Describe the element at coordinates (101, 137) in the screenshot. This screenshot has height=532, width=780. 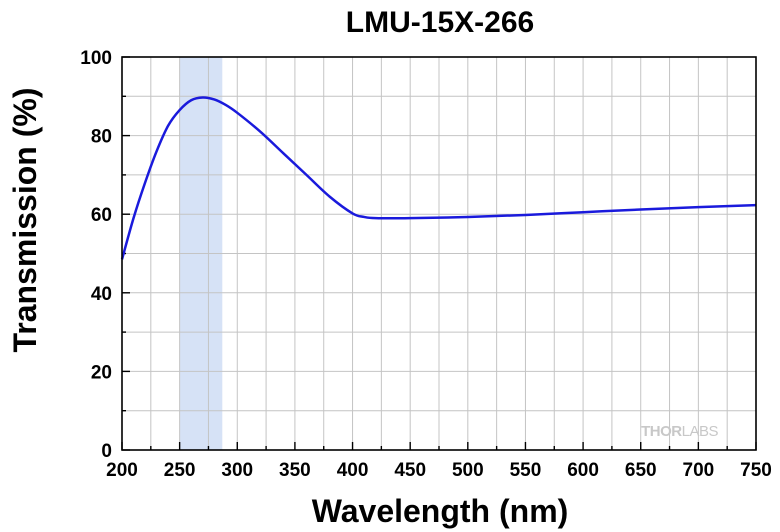
I see `y-tick-label: 80` at that location.